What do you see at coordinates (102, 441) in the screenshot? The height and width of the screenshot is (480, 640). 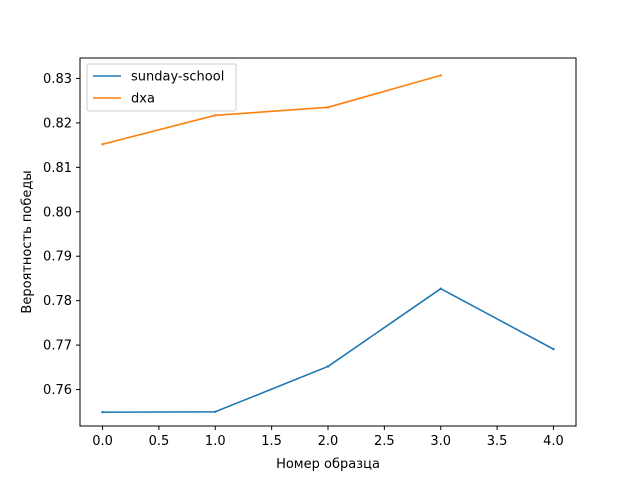 I see `x-tick-label: 0.0` at bounding box center [102, 441].